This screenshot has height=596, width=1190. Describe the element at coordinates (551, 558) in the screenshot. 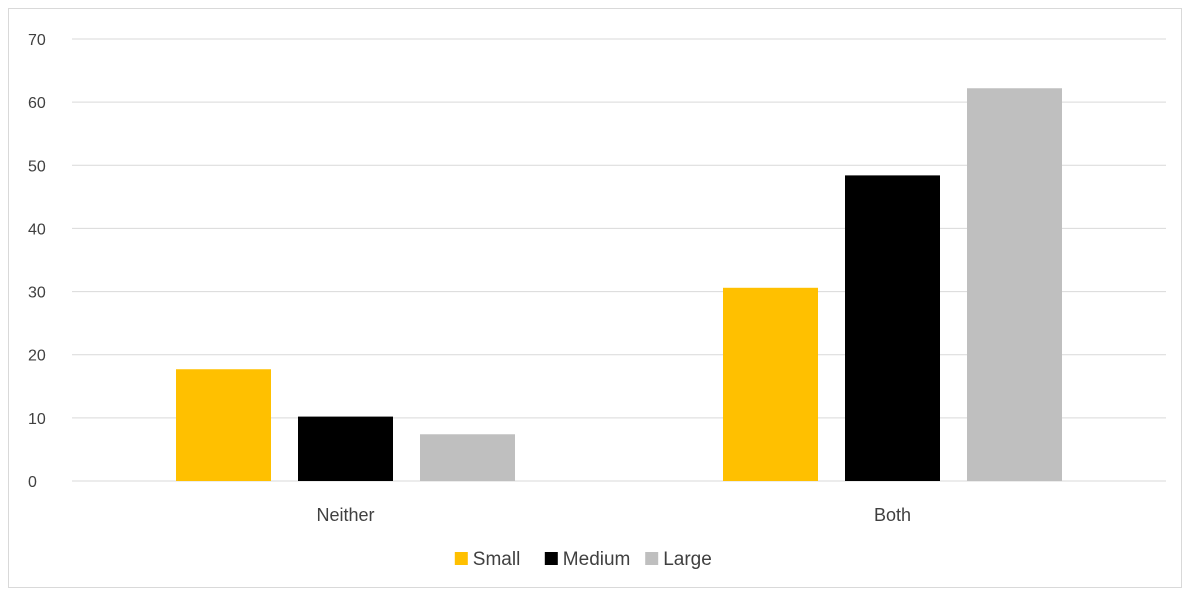

I see `legend-swatch-medium` at that location.